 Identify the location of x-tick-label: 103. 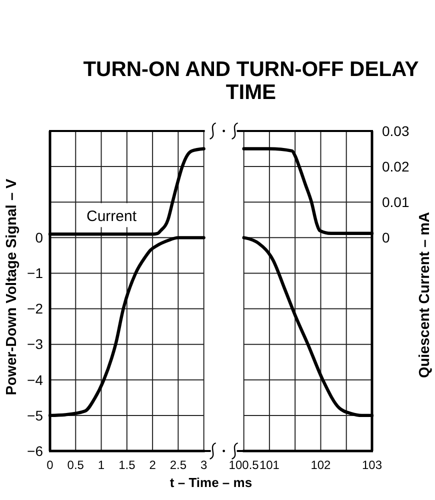
(372, 465).